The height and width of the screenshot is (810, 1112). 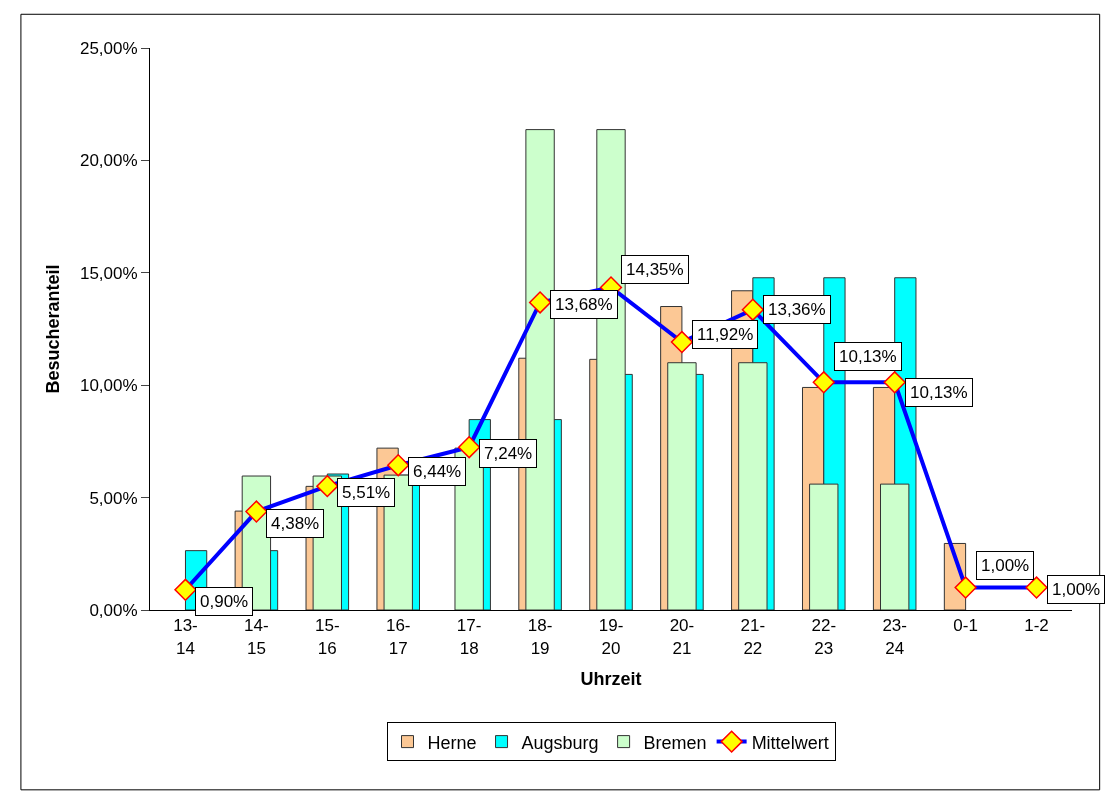 What do you see at coordinates (753, 637) in the screenshot?
I see `x-tick-label: 21- 22` at bounding box center [753, 637].